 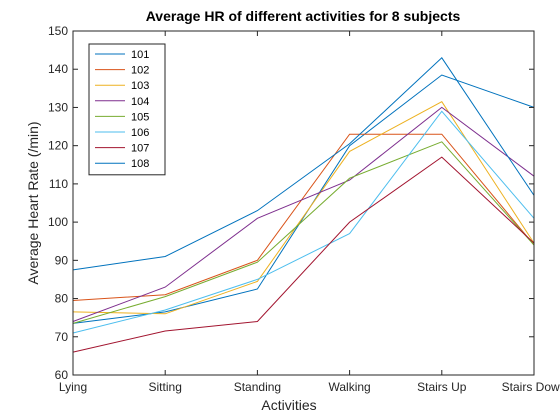 What do you see at coordinates (73, 387) in the screenshot?
I see `x-tick-label: Lying` at bounding box center [73, 387].